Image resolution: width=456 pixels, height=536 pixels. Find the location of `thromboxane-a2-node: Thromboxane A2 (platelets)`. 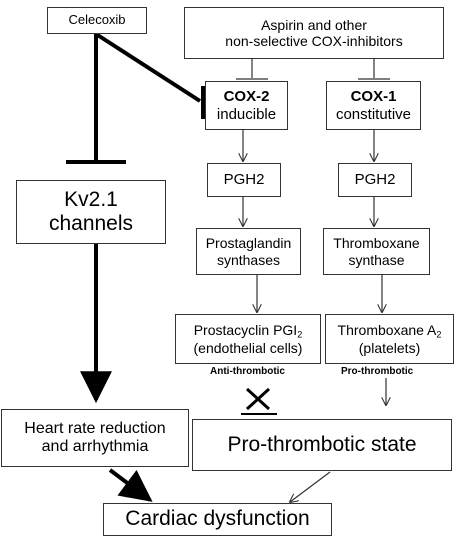

thromboxane-a2-node: Thromboxane A2 (platelets) is located at coordinates (389, 339).